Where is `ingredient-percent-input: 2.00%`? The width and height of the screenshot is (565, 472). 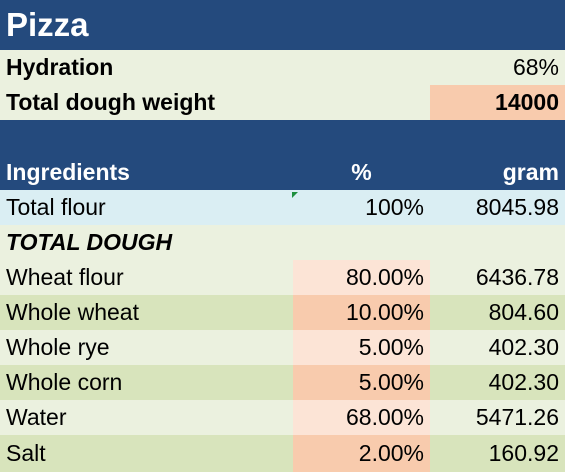
ingredient-percent-input: 2.00% is located at coordinates (361, 453).